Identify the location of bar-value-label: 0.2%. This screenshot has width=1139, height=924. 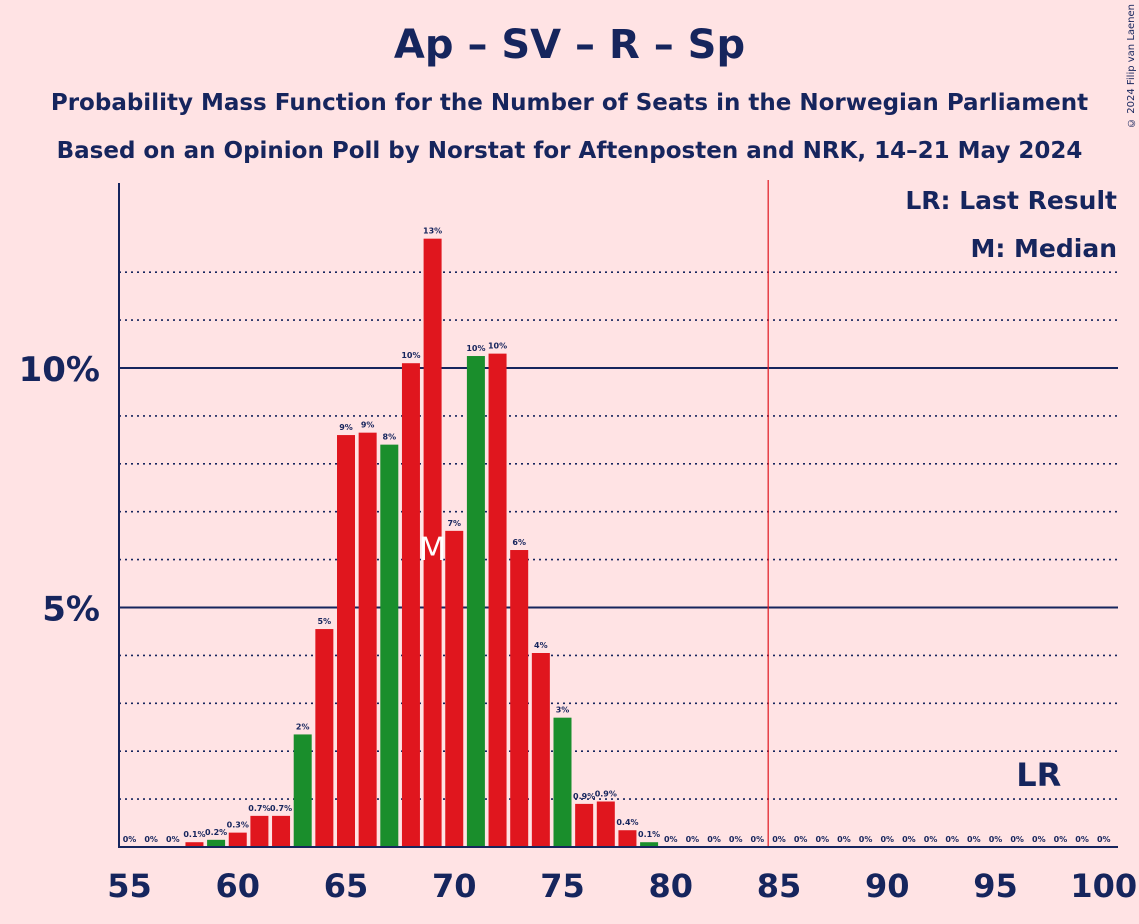
(216, 832).